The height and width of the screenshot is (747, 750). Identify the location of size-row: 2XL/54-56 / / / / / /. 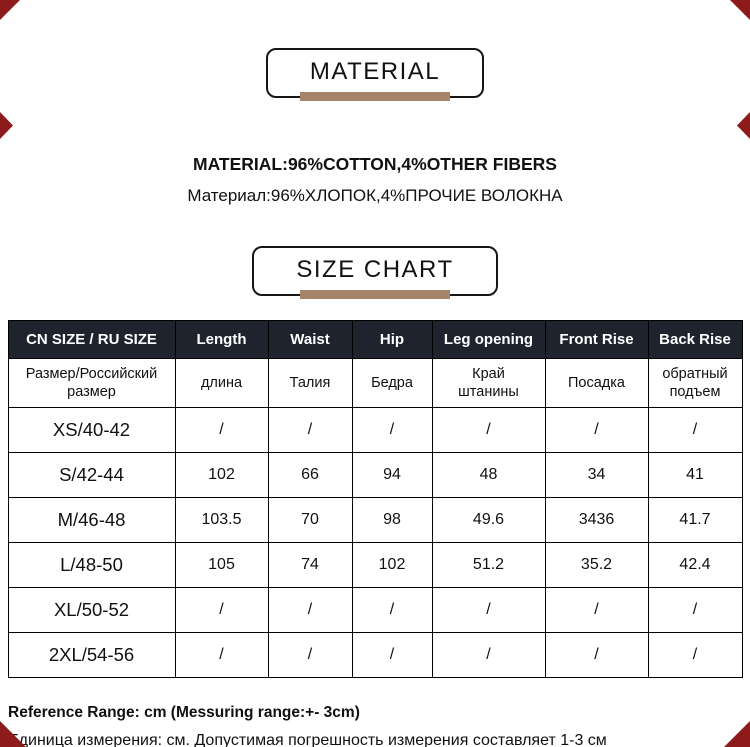
(375, 655).